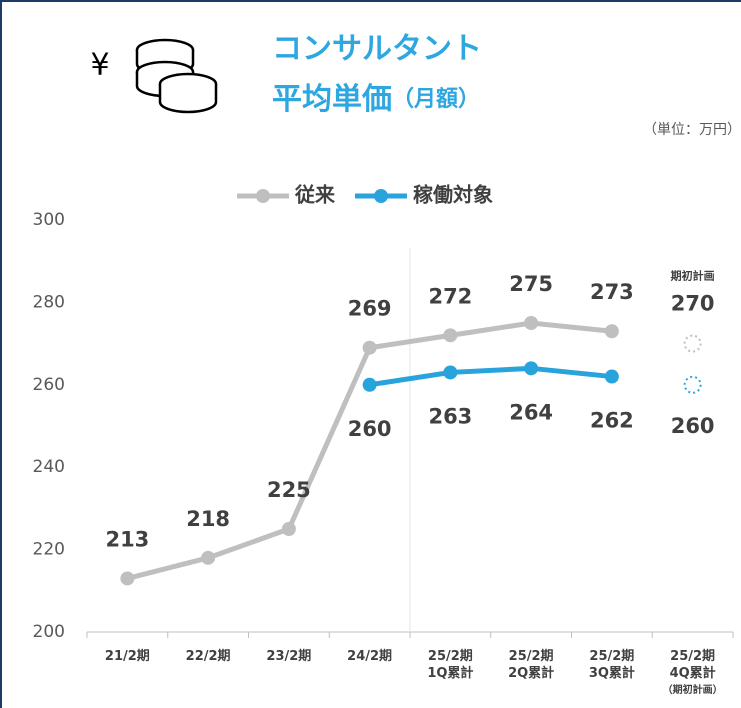 This screenshot has height=708, width=741. What do you see at coordinates (693, 689) in the screenshot?
I see `x-tick-line: （期初計画）` at bounding box center [693, 689].